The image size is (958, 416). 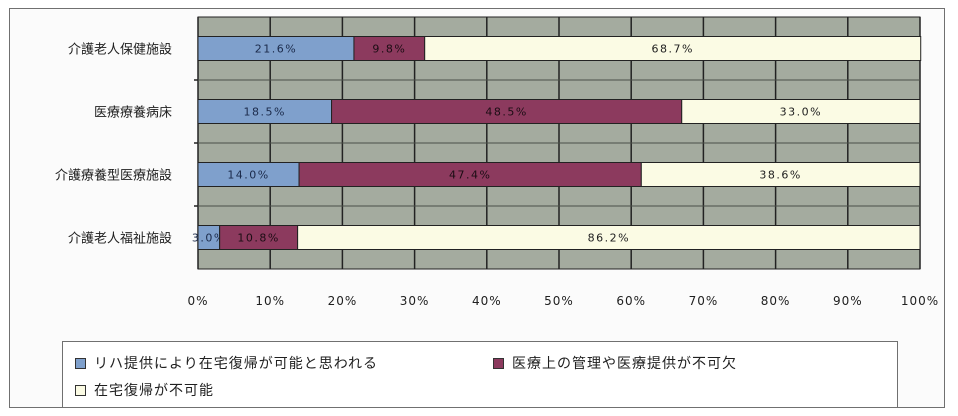 What do you see at coordinates (209, 238) in the screenshot?
I see `data-label: 3.0%` at bounding box center [209, 238].